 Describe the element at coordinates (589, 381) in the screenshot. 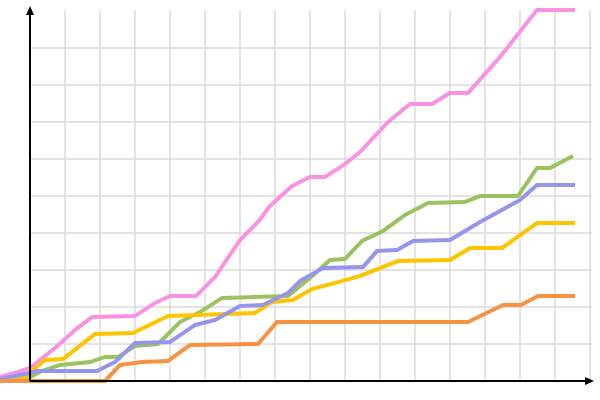

I see `x-axis-arrow-icon` at that location.